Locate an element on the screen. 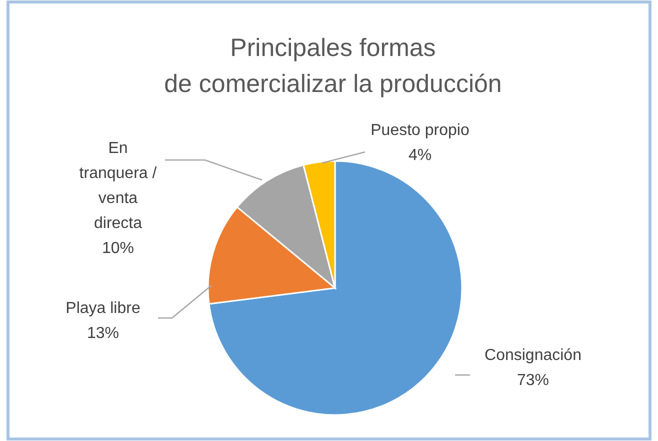 Image resolution: width=658 pixels, height=441 pixels. data-label: 73% is located at coordinates (533, 380).